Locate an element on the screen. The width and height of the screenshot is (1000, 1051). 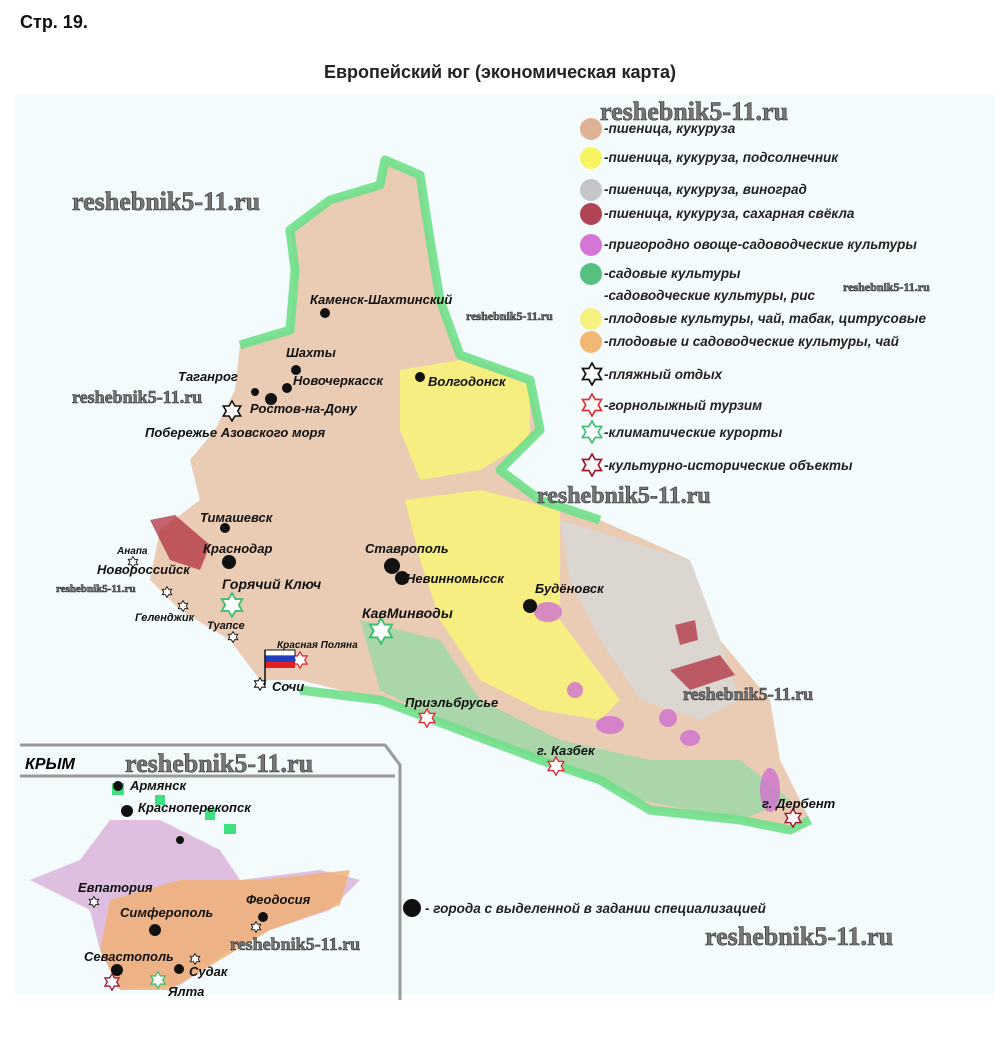
city-label-shakhty: Шахты is located at coordinates (311, 352).